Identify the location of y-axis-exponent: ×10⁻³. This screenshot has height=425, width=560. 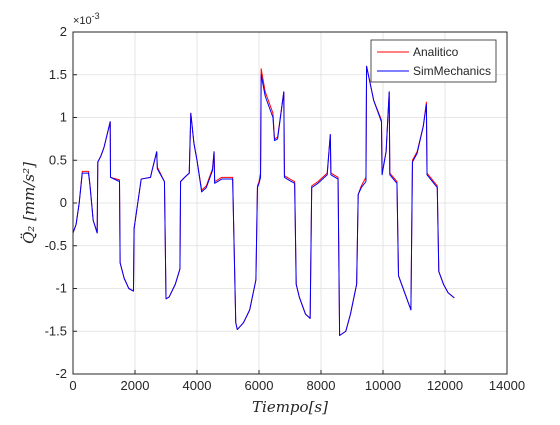
(86, 19).